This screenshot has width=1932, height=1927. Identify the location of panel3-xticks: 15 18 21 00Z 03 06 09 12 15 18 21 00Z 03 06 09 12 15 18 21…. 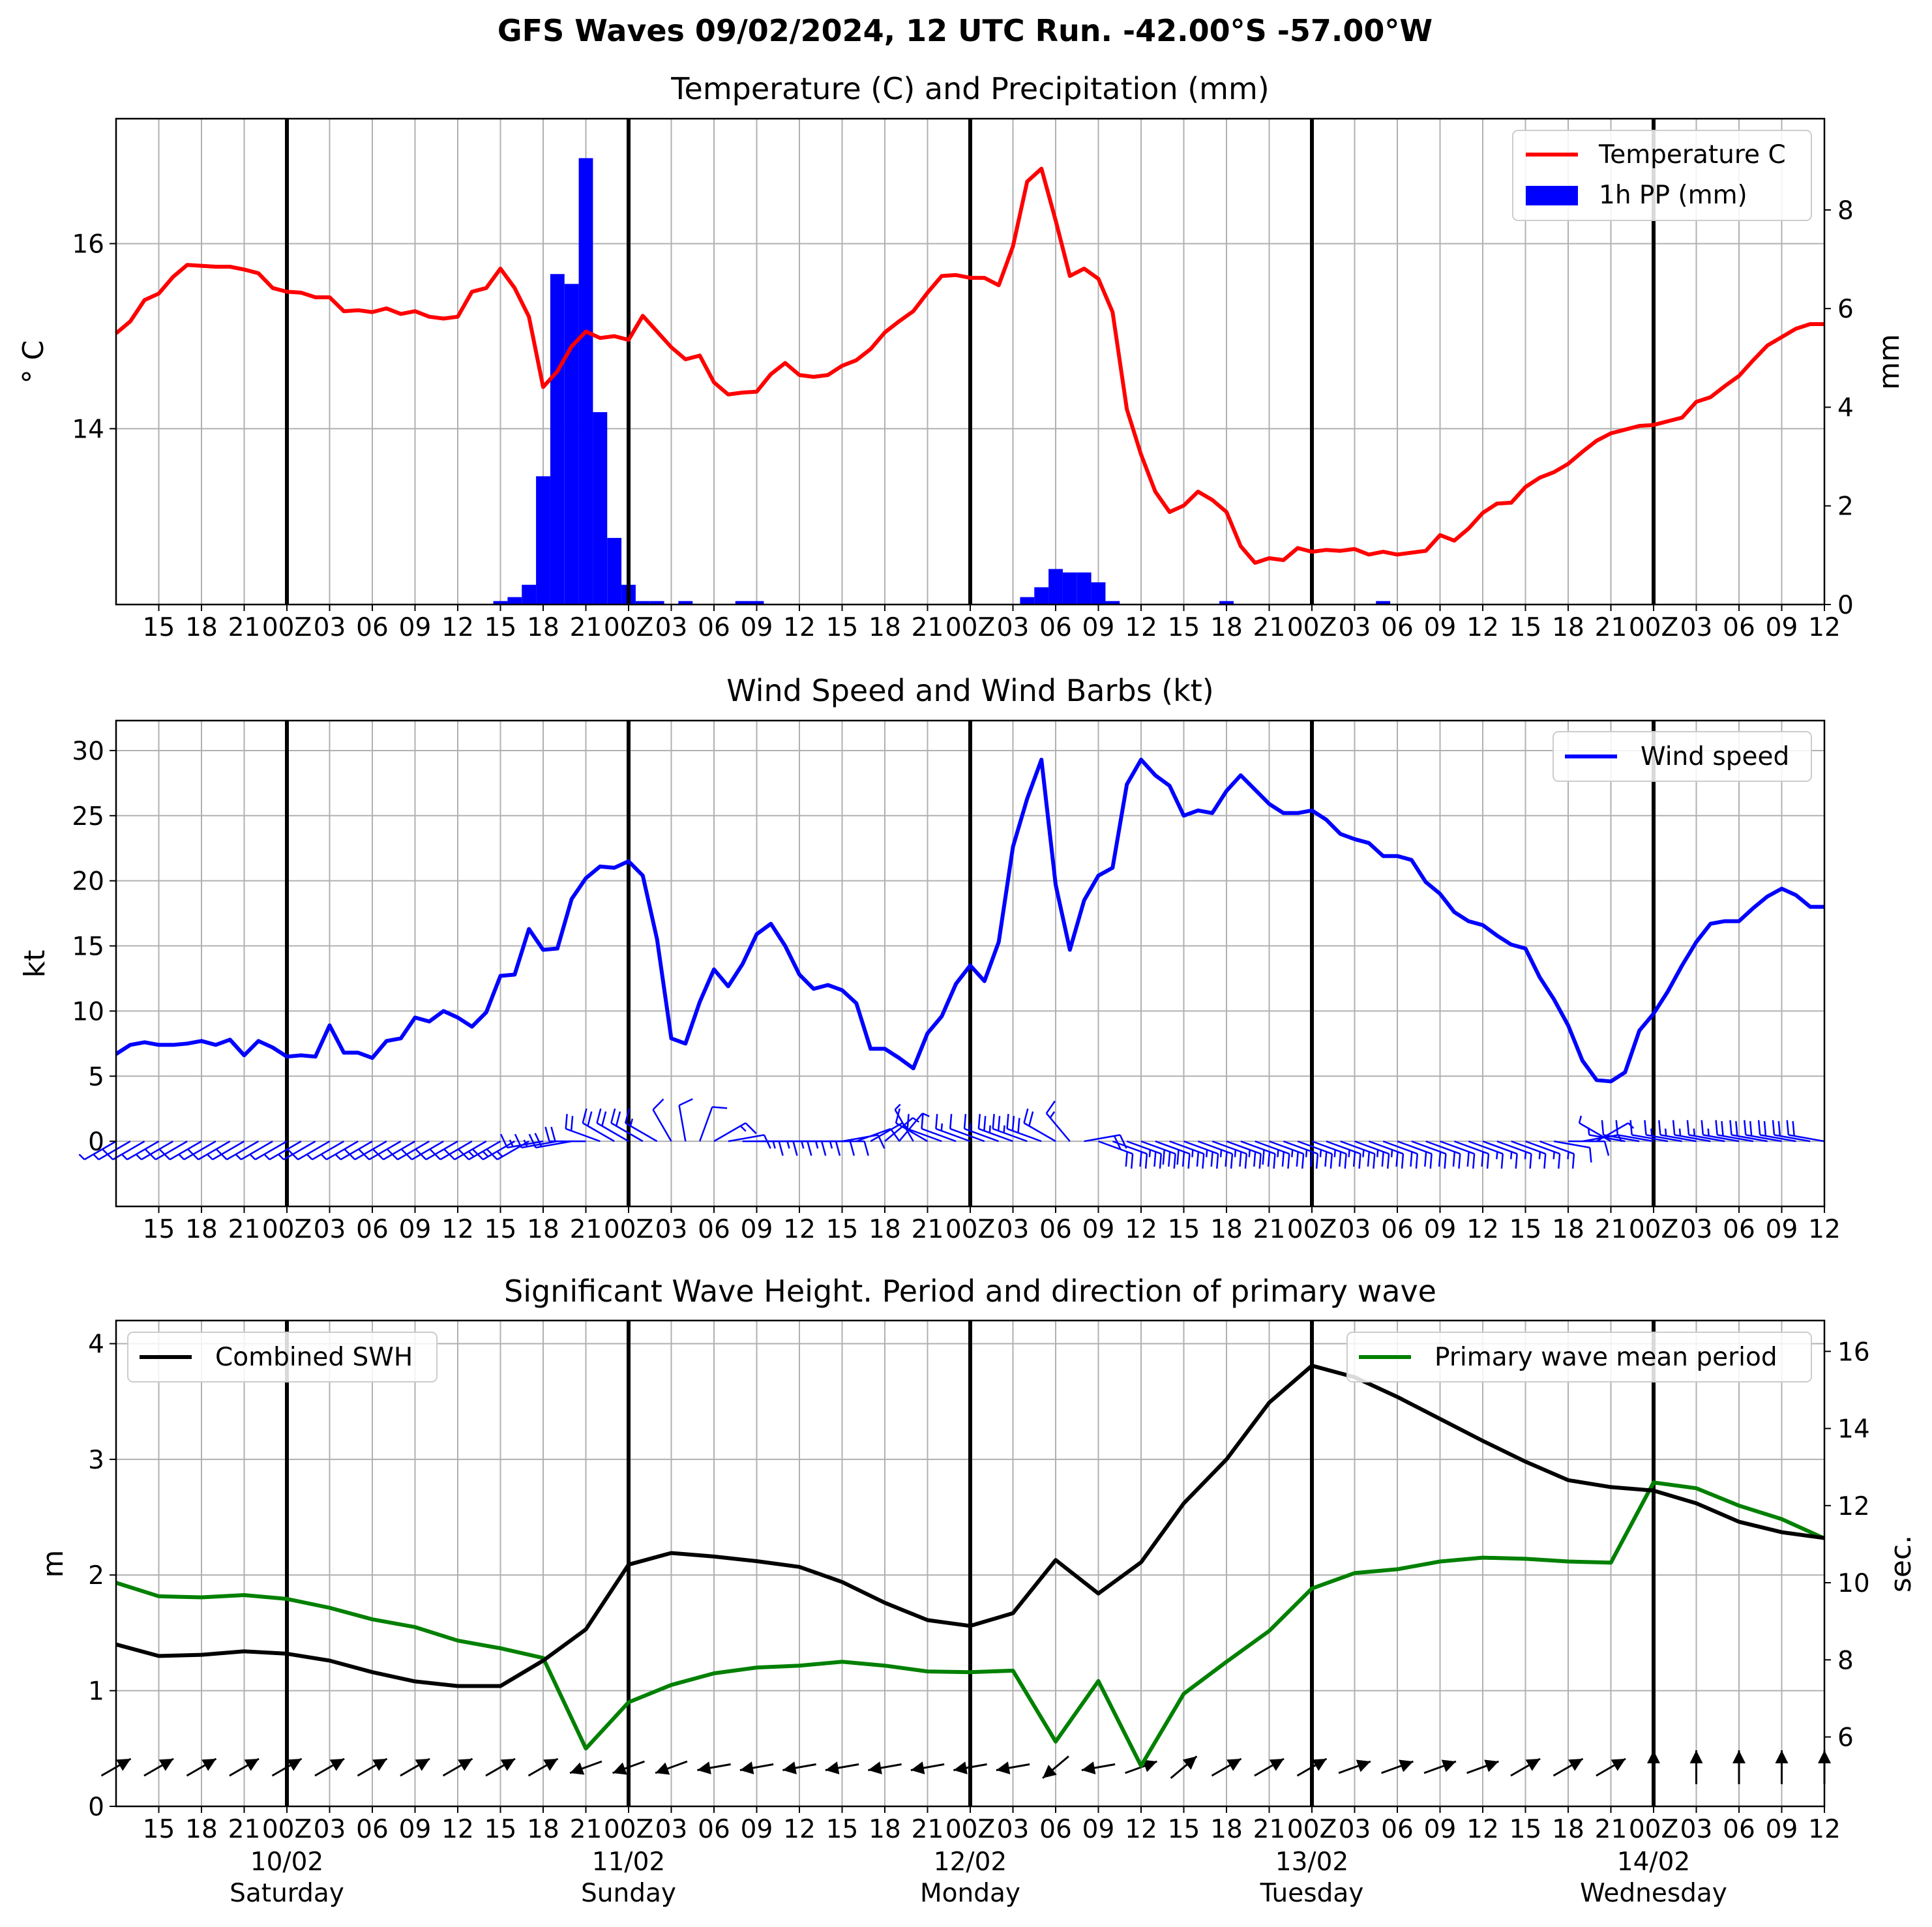
(992, 1825).